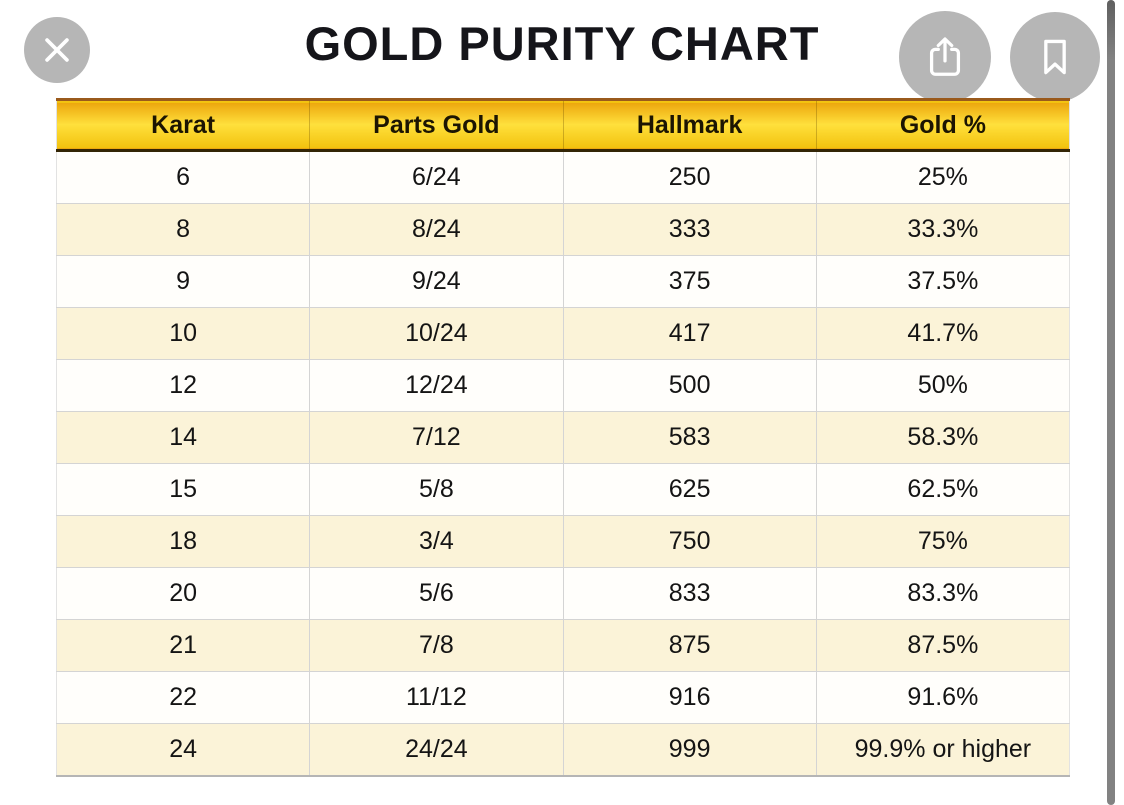  I want to click on cell-karat: 6, so click(183, 177).